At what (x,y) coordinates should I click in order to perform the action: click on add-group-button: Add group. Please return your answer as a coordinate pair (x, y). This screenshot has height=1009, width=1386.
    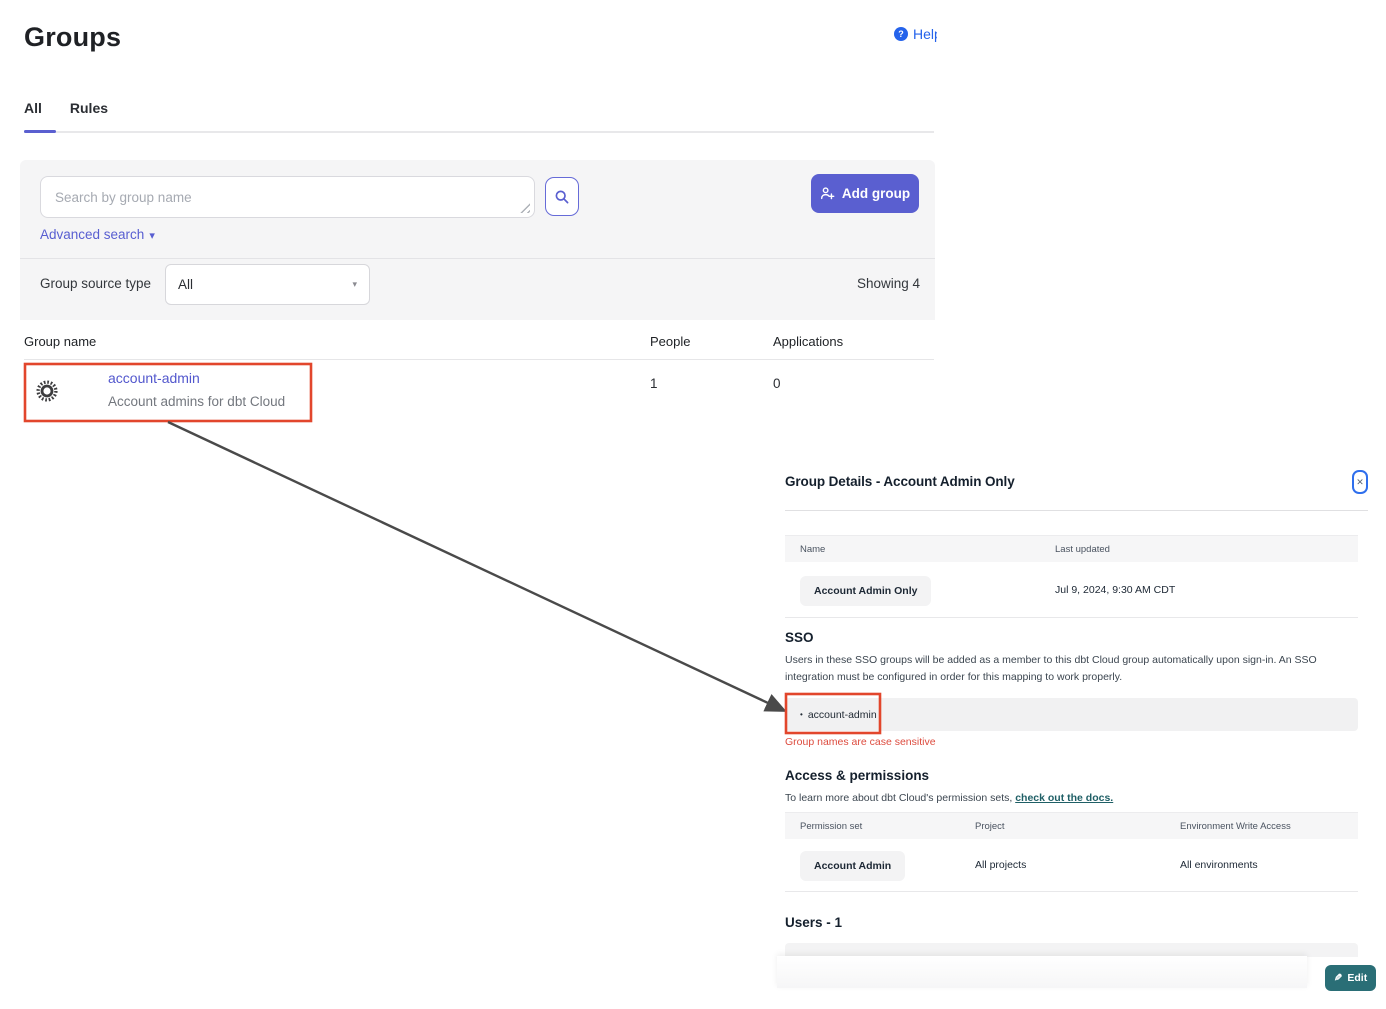
    Looking at the image, I should click on (865, 193).